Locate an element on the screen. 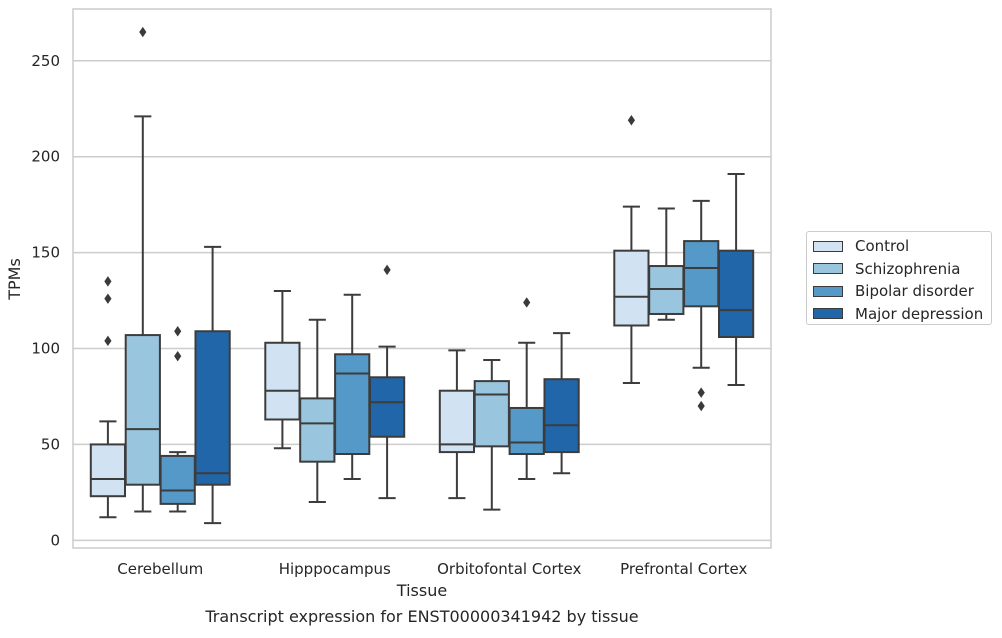 This screenshot has height=638, width=1002. x-tick-label: Prefrontal Cortex is located at coordinates (683, 569).